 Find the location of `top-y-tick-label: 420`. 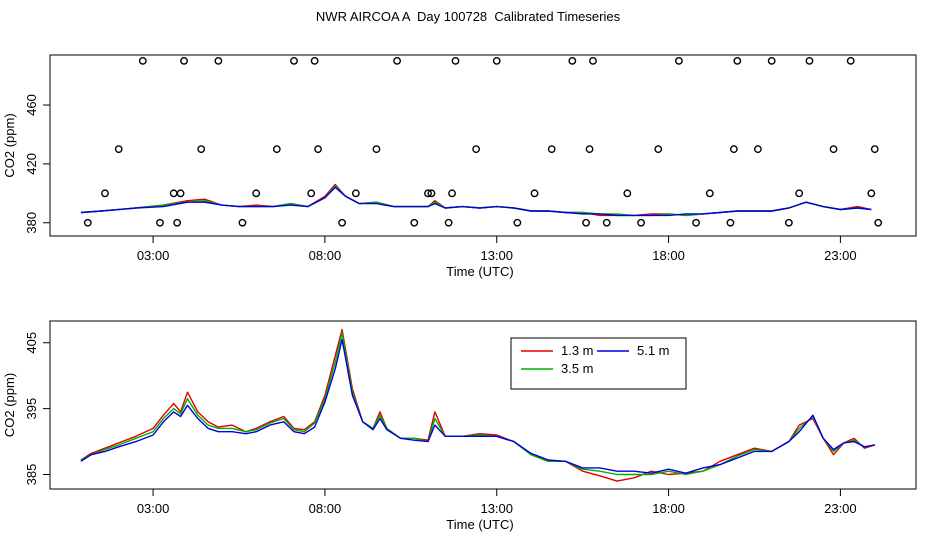

top-y-tick-label: 420 is located at coordinates (31, 164).